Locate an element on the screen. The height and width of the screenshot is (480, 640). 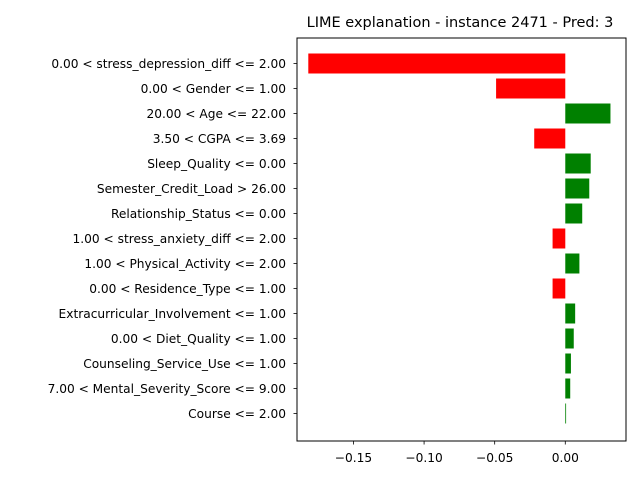
y-tick-label-13: 7.00 < Mental_Severity_Score <= 9.00 is located at coordinates (167, 389).